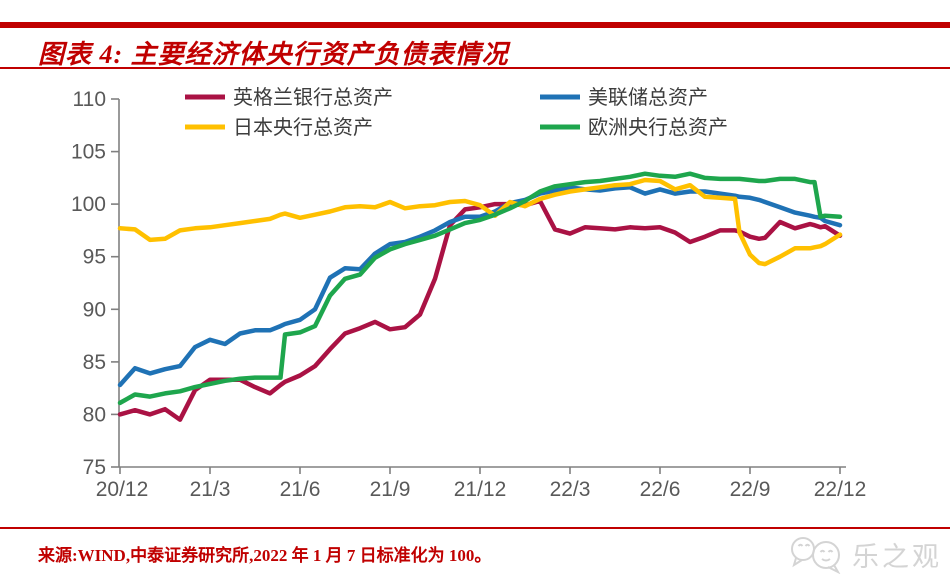 The image size is (950, 585). I want to click on x-tick-label: 21/6, so click(300, 489).